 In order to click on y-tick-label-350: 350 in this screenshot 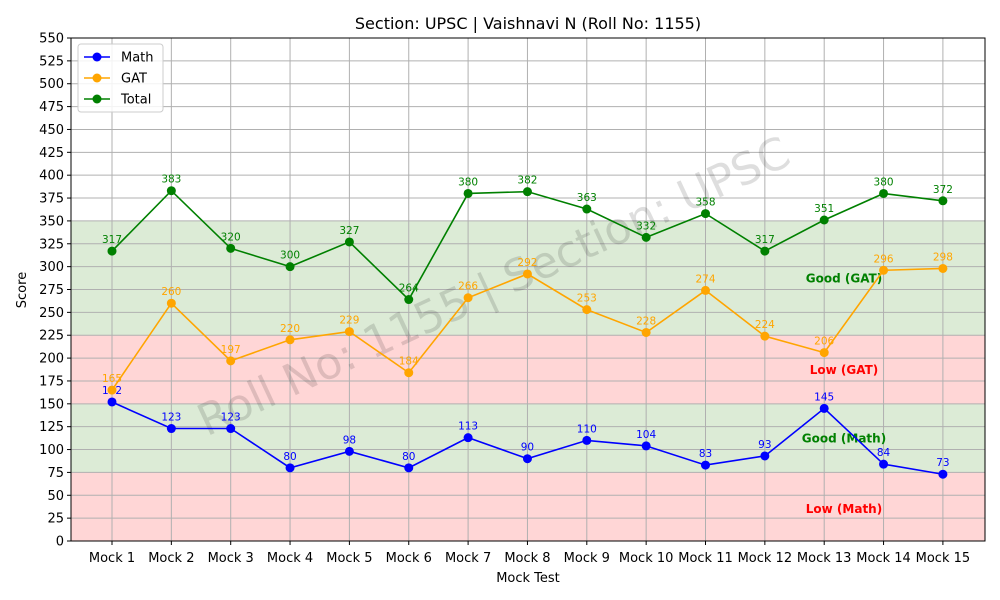, I will do `click(51, 221)`.